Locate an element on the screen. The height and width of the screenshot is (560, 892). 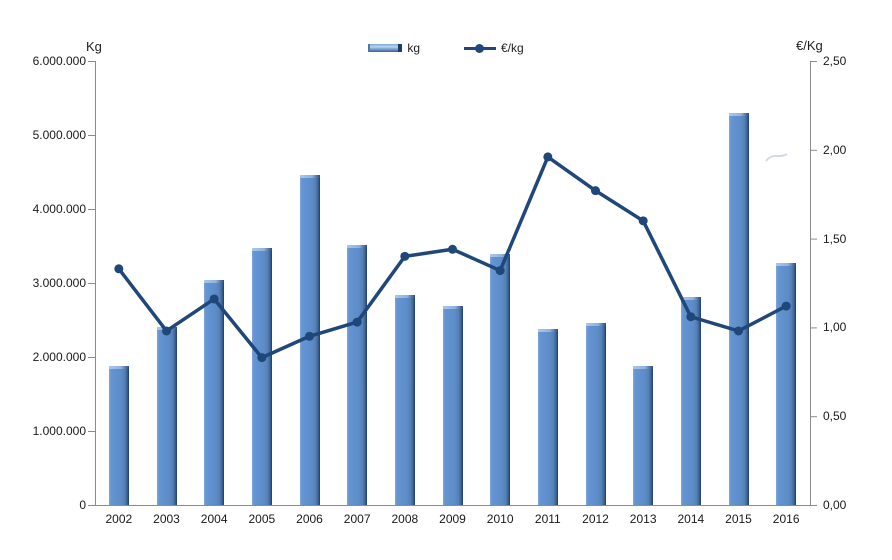
legend-label-kg: kg is located at coordinates (413, 48).